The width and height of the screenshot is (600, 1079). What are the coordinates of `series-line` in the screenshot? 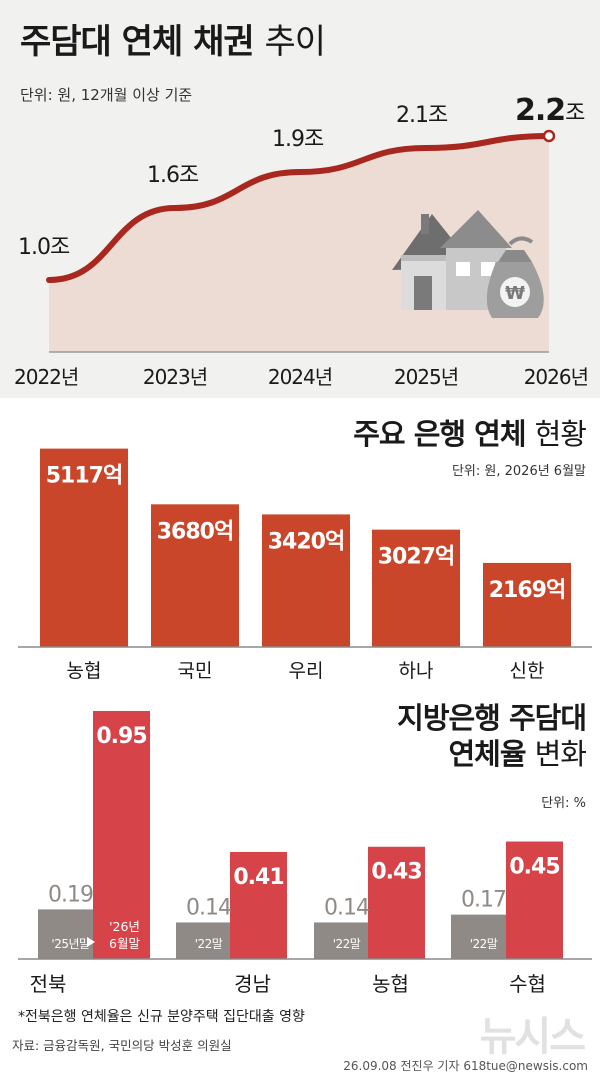 It's located at (299, 208).